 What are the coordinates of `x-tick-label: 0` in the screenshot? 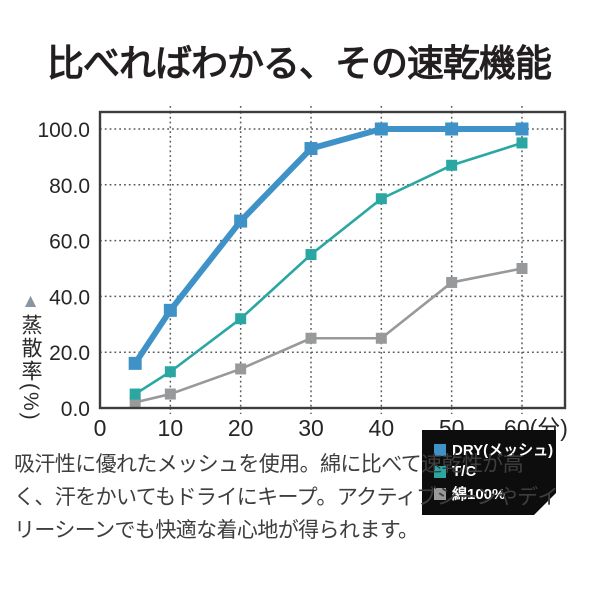 It's located at (100, 428).